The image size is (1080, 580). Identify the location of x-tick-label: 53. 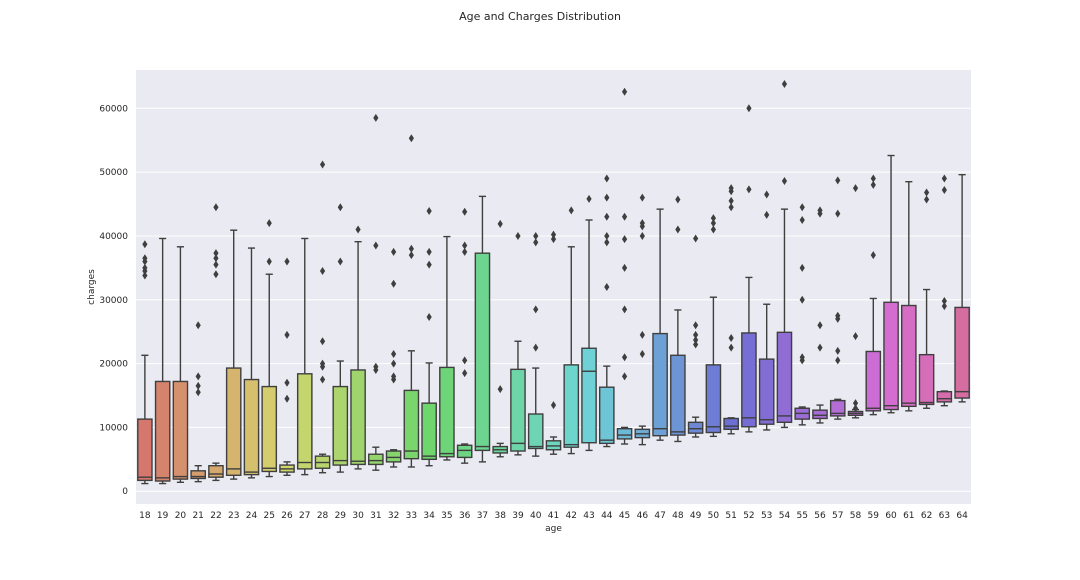
(766, 516).